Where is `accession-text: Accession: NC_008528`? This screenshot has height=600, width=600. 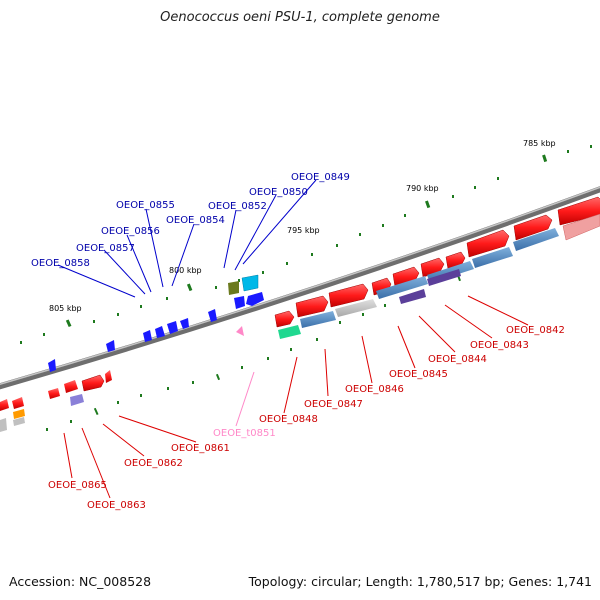
accession-text: Accession: NC_008528 is located at coordinates (80, 581).